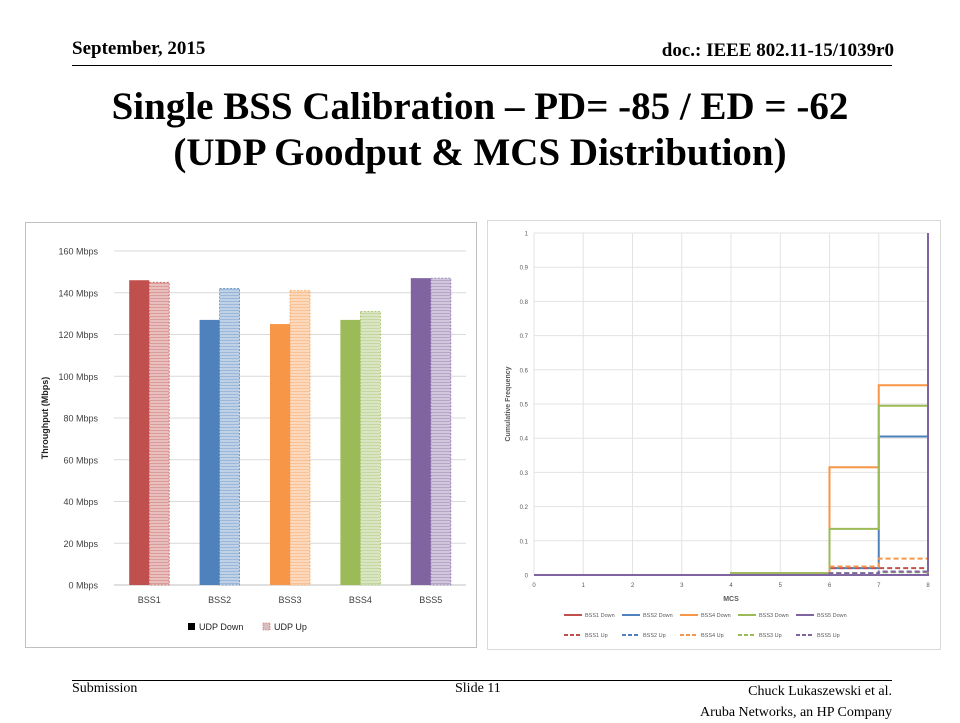 The width and height of the screenshot is (960, 723). Describe the element at coordinates (770, 636) in the screenshot. I see `legend-label: BSS3 Up` at that location.